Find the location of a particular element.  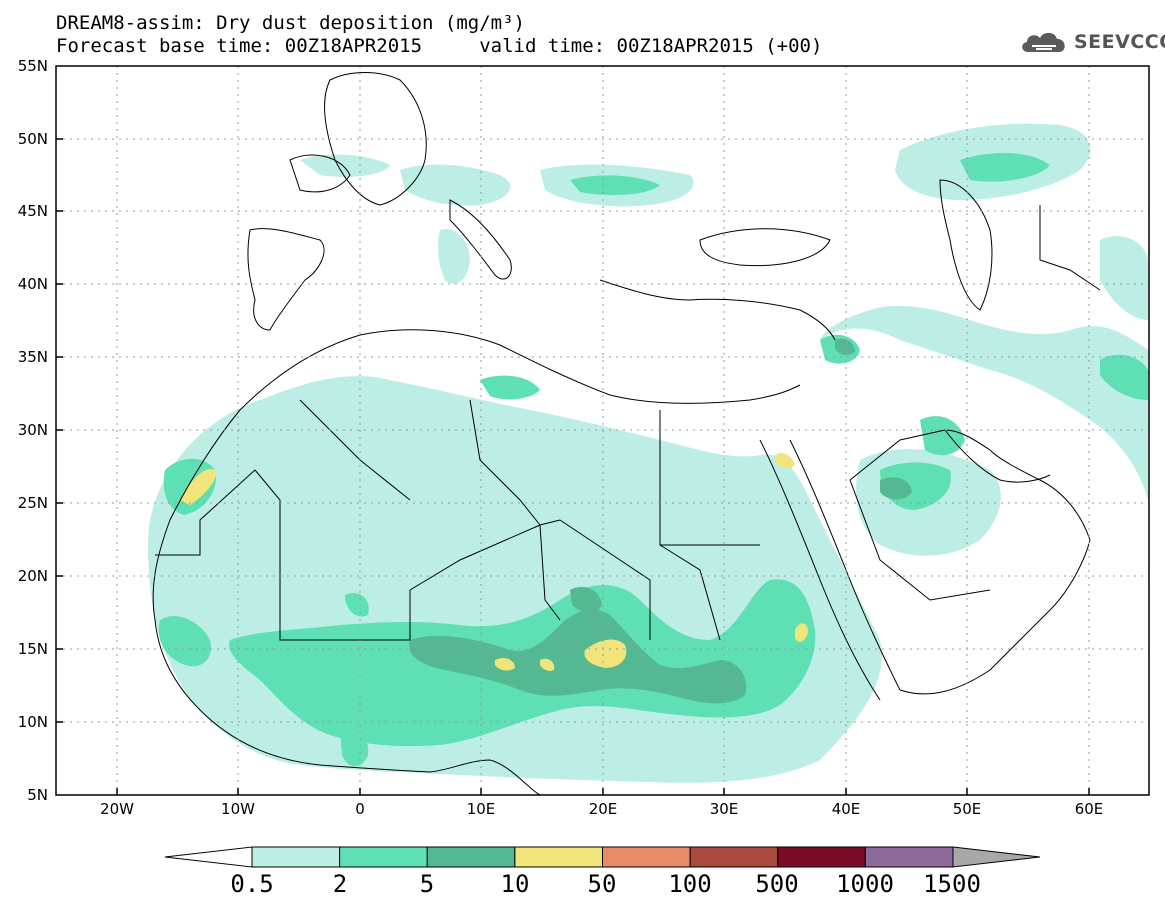

lon-label: 60E is located at coordinates (1089, 809).